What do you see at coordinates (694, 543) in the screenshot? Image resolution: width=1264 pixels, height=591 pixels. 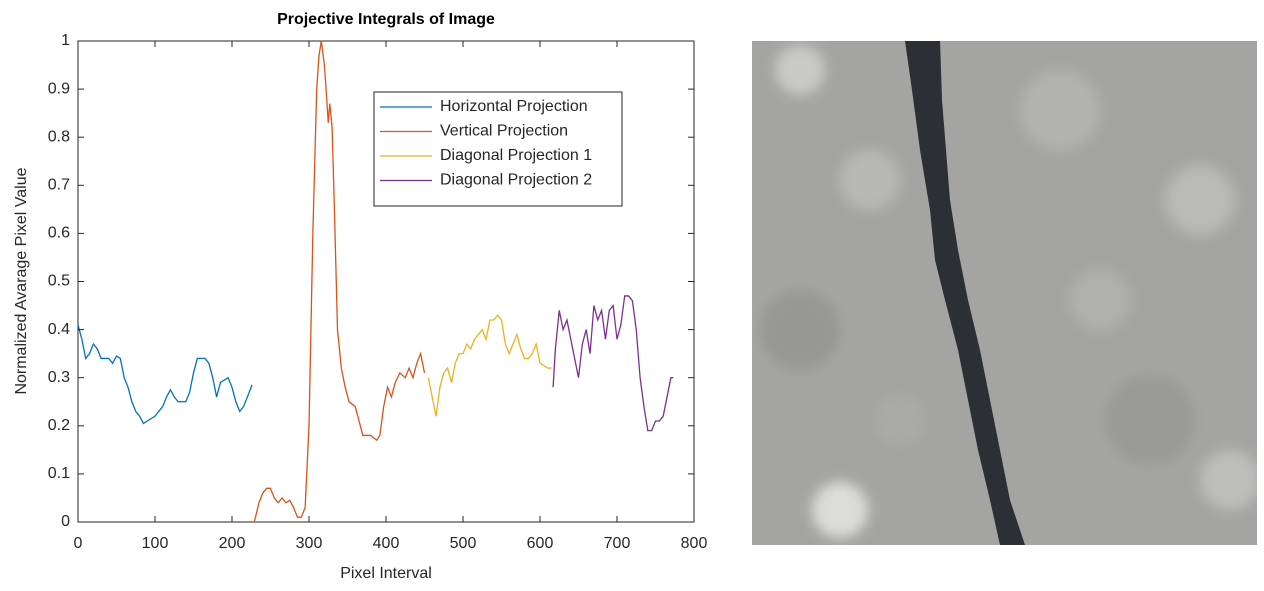 I see `x-tick-label: 800` at bounding box center [694, 543].